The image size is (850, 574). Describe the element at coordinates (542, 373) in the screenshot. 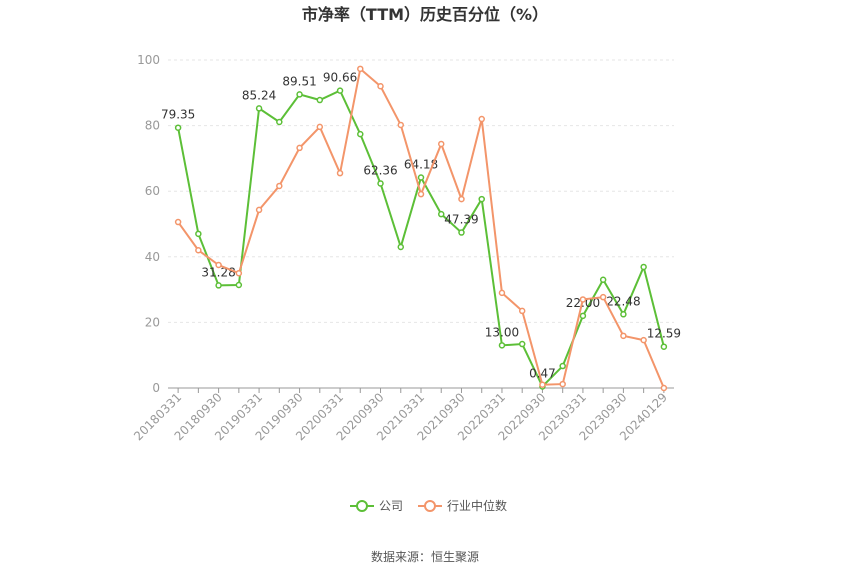

I see `data-label: 0.47` at that location.